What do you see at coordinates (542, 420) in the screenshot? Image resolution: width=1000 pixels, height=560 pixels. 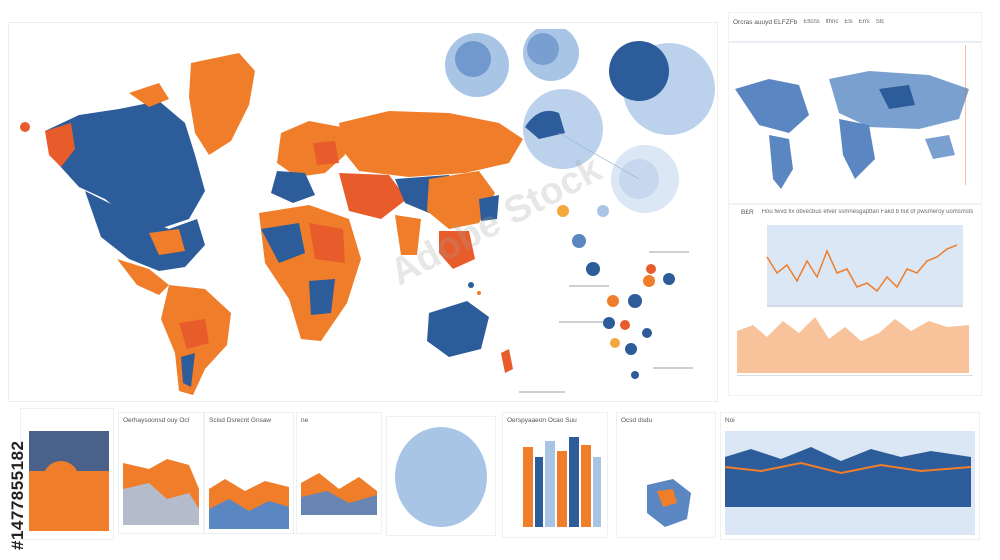 I see `bottom-panel-6-title: Oerspyaaeon Ocao Suu` at bounding box center [542, 420].